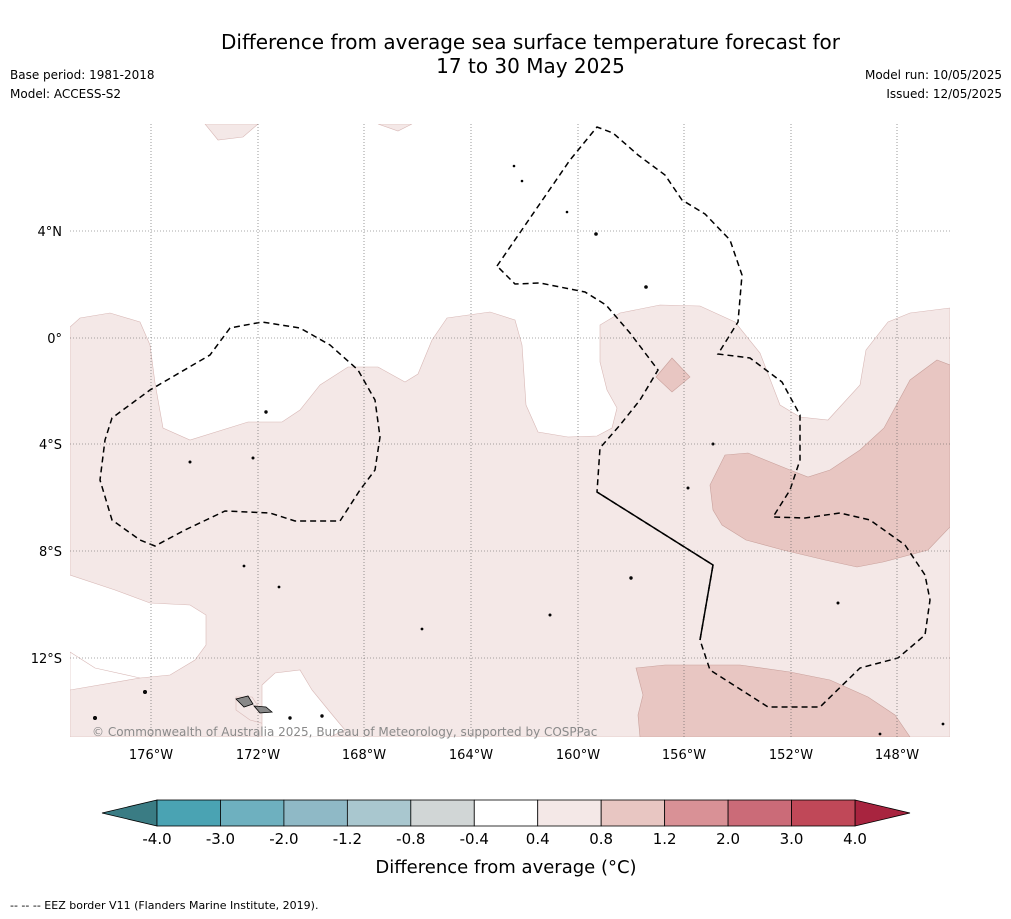 The height and width of the screenshot is (919, 1011). Describe the element at coordinates (283, 839) in the screenshot. I see `colorbar-tick-label: -2.0` at that location.